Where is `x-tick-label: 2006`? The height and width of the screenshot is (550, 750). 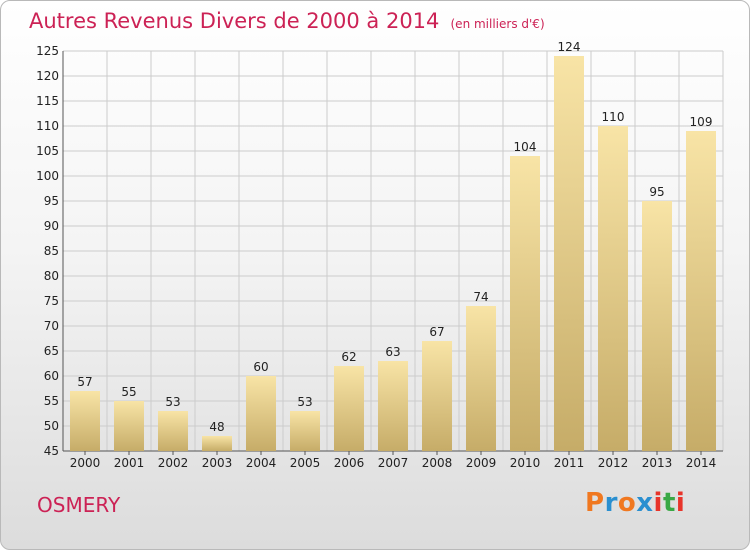 x-tick-label: 2006 is located at coordinates (349, 463).